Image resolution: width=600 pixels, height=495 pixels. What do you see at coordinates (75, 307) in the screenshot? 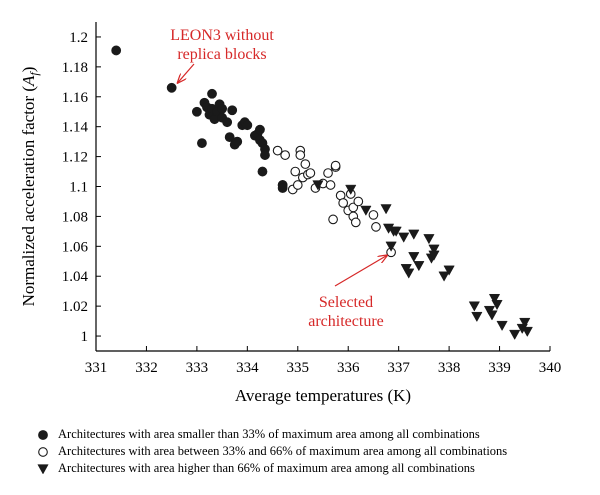
I see `y-tick-label: 1.02` at bounding box center [75, 307].